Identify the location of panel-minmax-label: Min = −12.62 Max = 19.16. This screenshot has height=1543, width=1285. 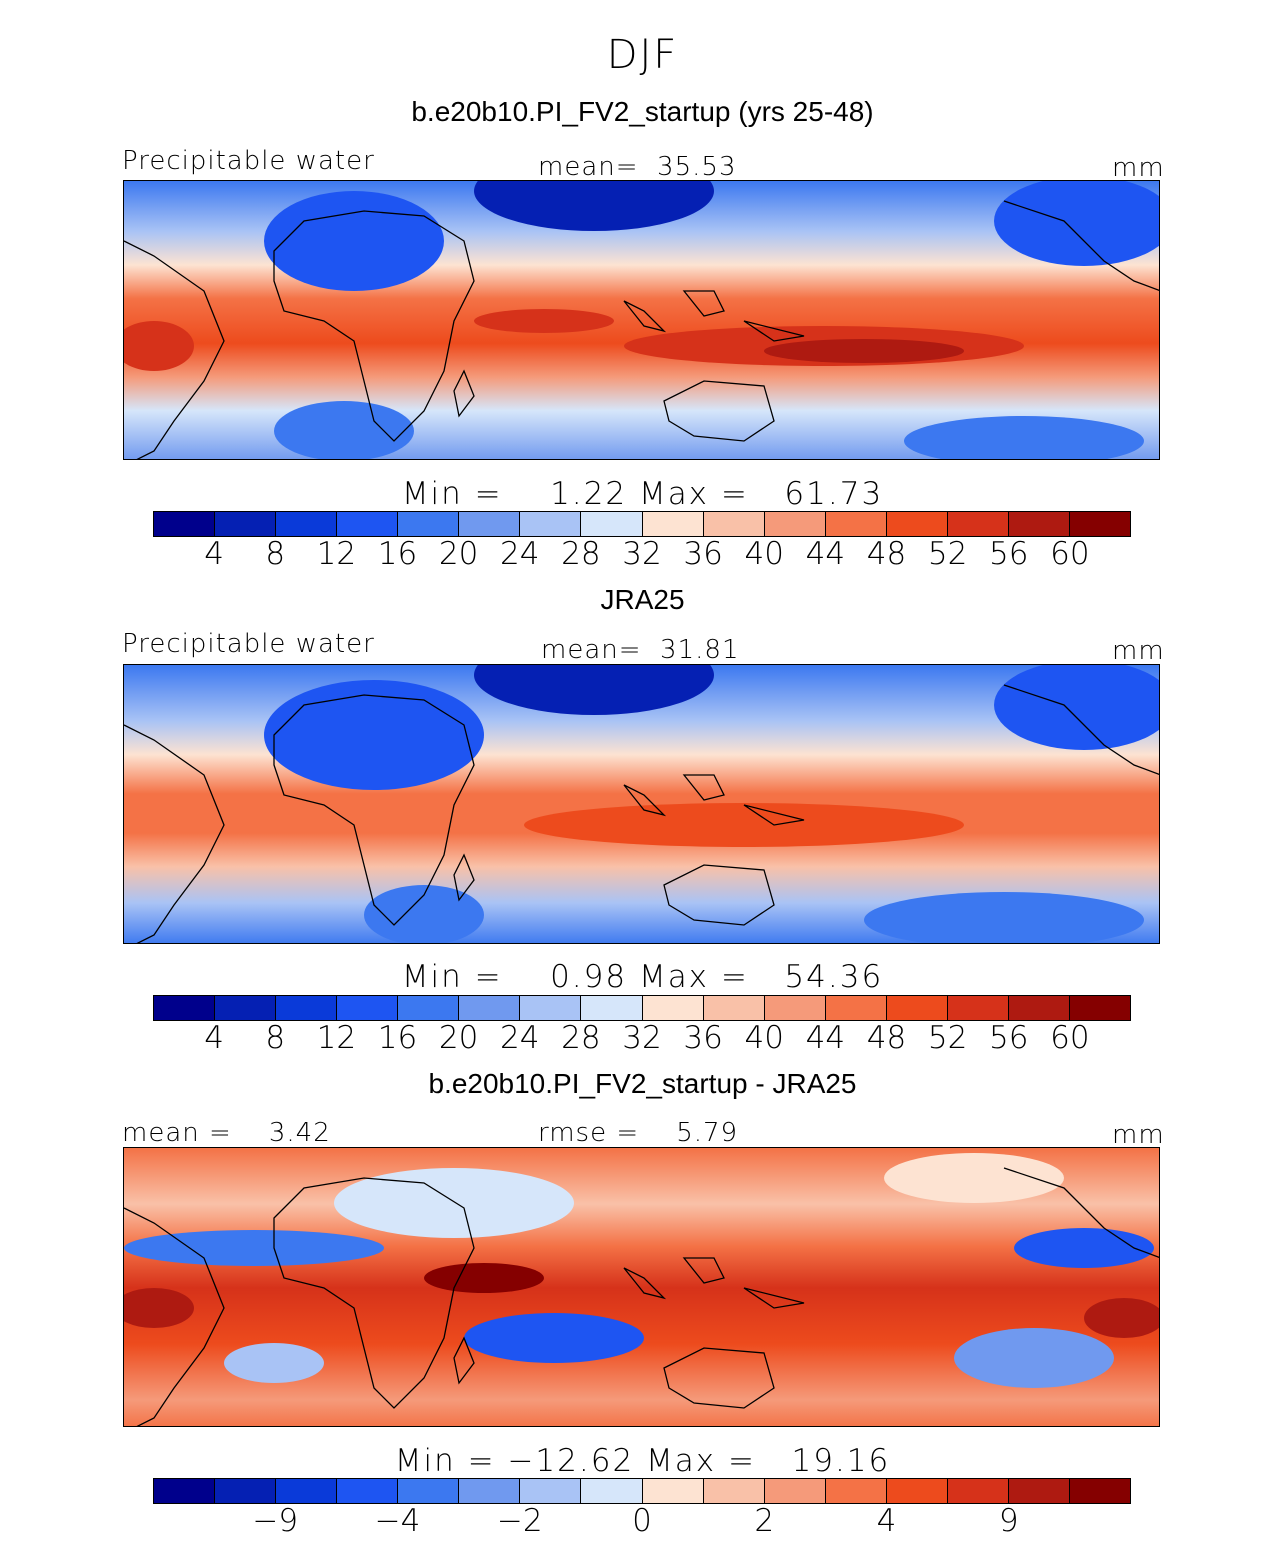
(642, 1461).